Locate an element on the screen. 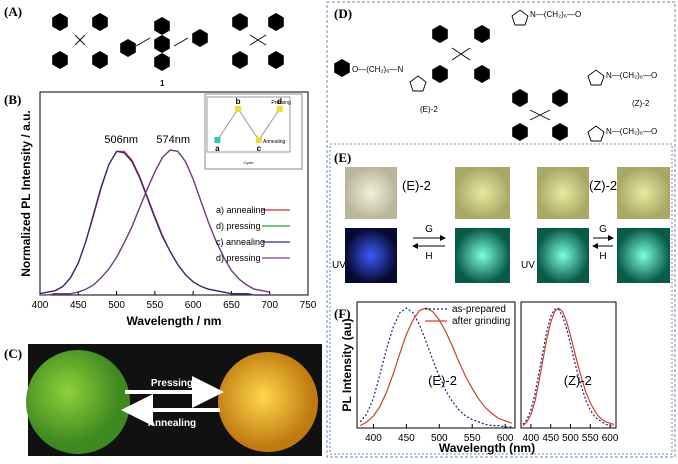 The height and width of the screenshot is (464, 678). chain-label: O—(CH₂)₆—N is located at coordinates (377, 69).